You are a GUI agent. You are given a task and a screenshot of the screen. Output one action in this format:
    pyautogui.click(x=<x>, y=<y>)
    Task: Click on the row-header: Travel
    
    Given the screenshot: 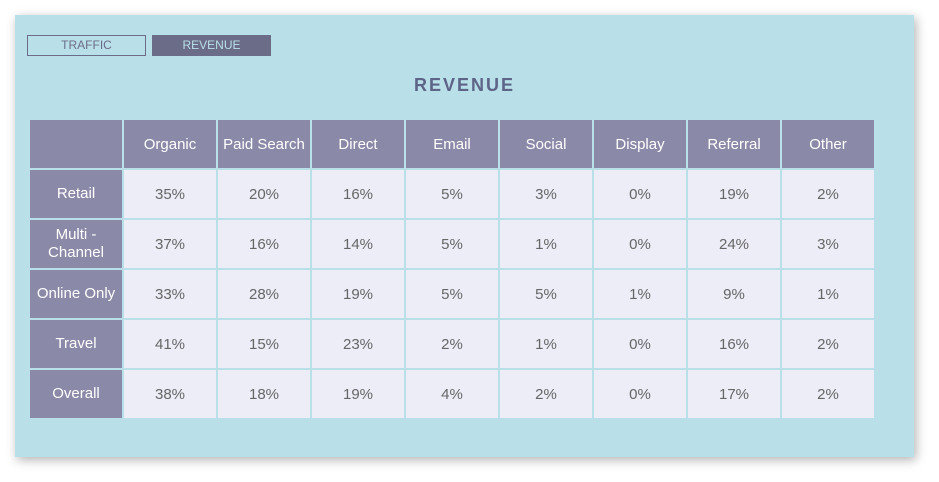 What is the action you would take?
    pyautogui.click(x=76, y=344)
    